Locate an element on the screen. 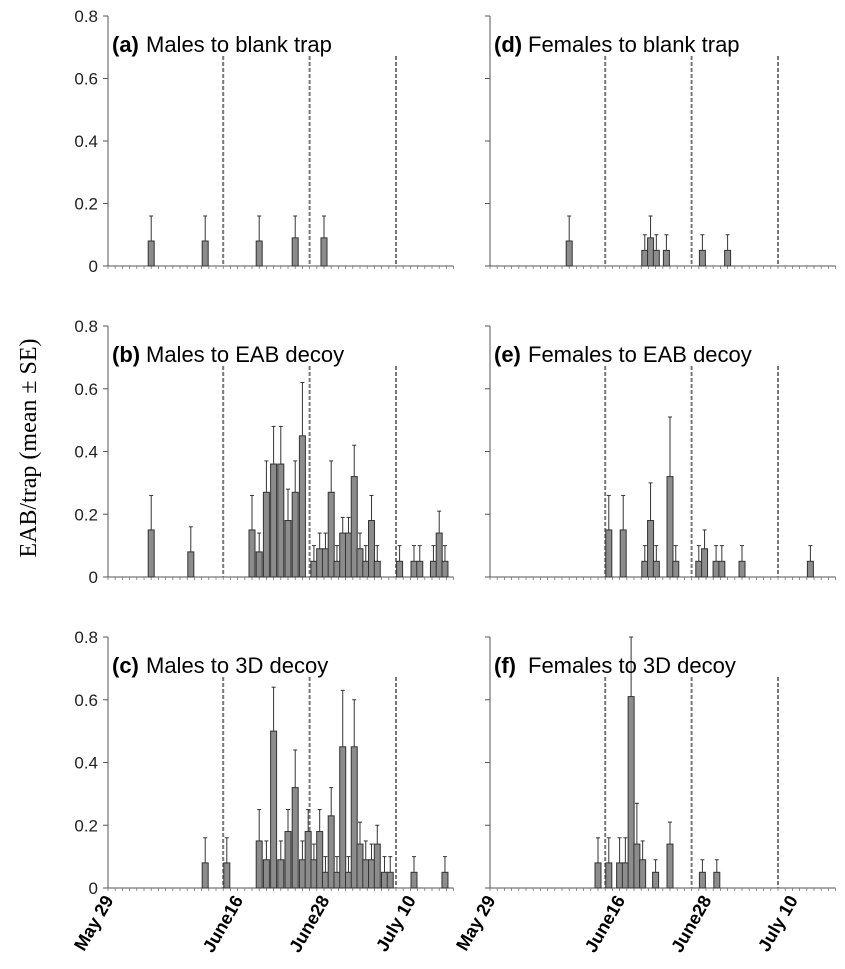  x-date-label: June16 is located at coordinates (605, 924).